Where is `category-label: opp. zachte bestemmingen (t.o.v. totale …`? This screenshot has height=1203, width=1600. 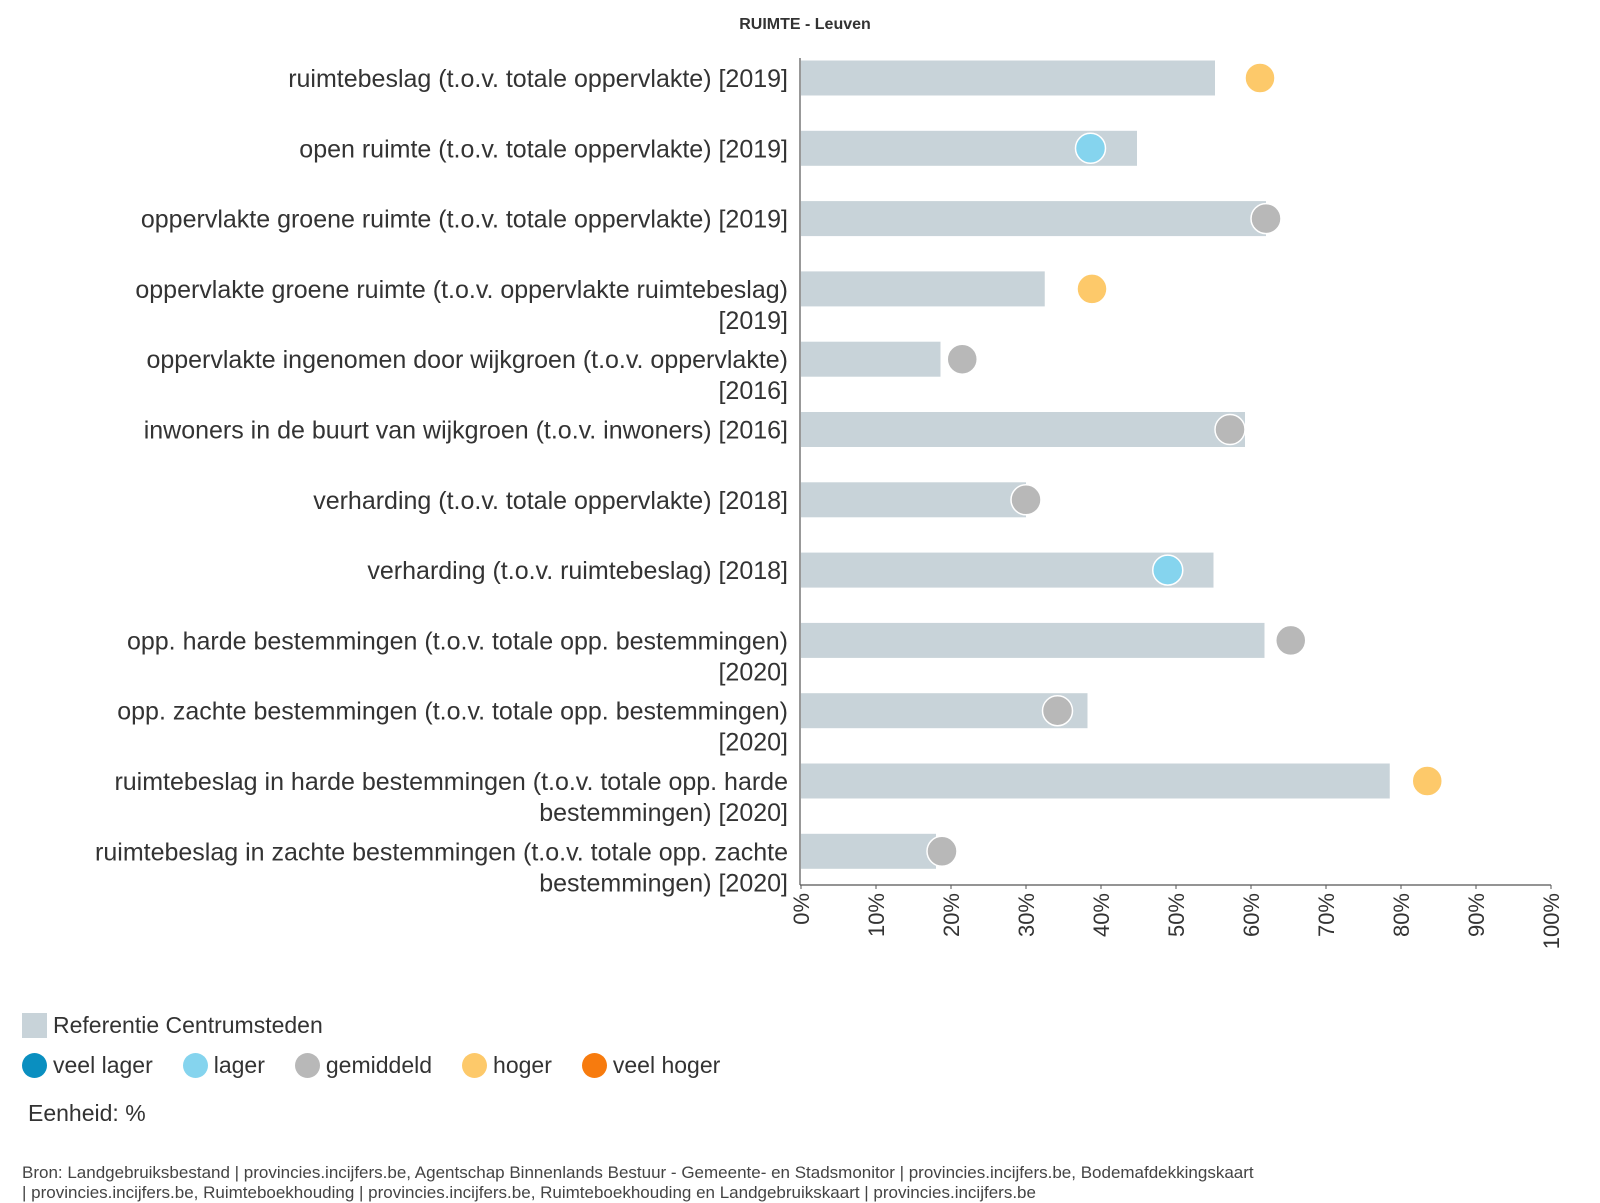 category-label: opp. zachte bestemmingen (t.o.v. totale … is located at coordinates (452, 727).